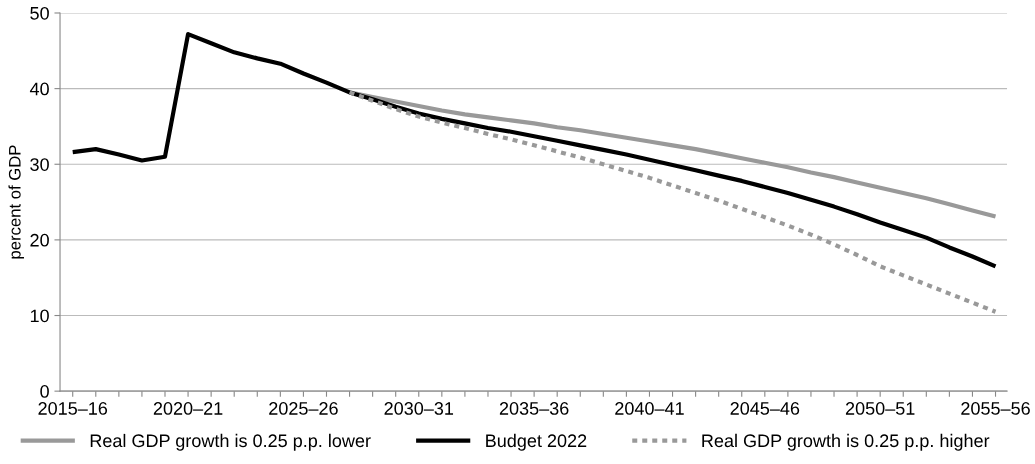  What do you see at coordinates (44, 391) in the screenshot?
I see `y-tick-label: 0` at bounding box center [44, 391].